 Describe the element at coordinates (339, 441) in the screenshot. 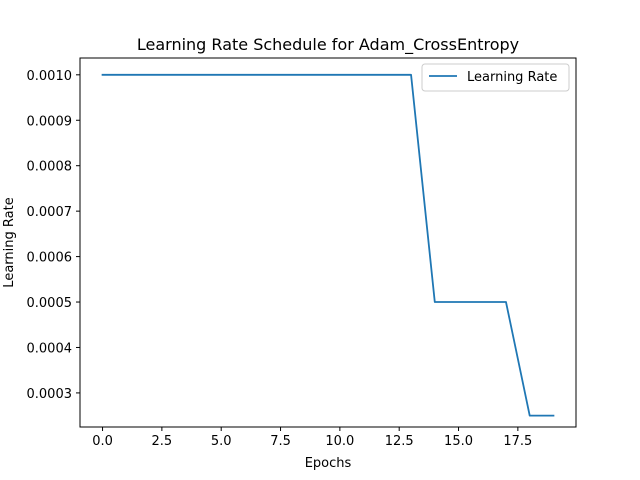

I see `x-tick-label: 10.0` at that location.